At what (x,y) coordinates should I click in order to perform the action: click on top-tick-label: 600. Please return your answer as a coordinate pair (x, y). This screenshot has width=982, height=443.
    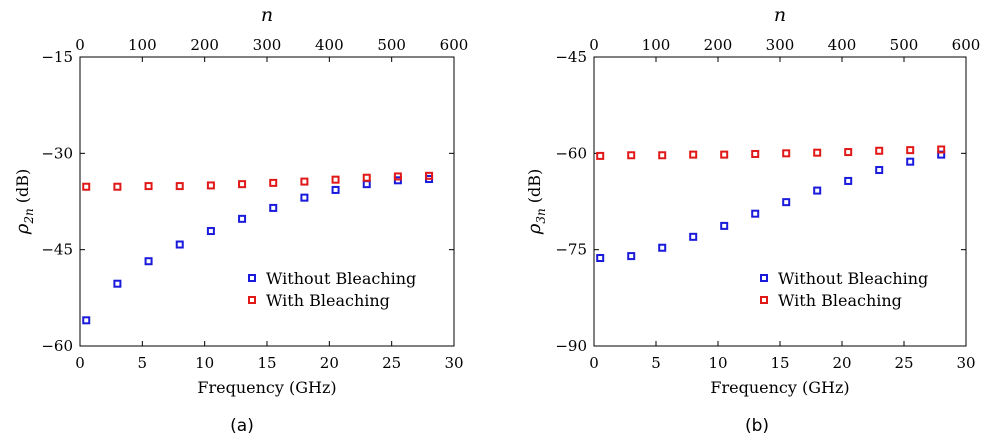
    Looking at the image, I should click on (966, 45).